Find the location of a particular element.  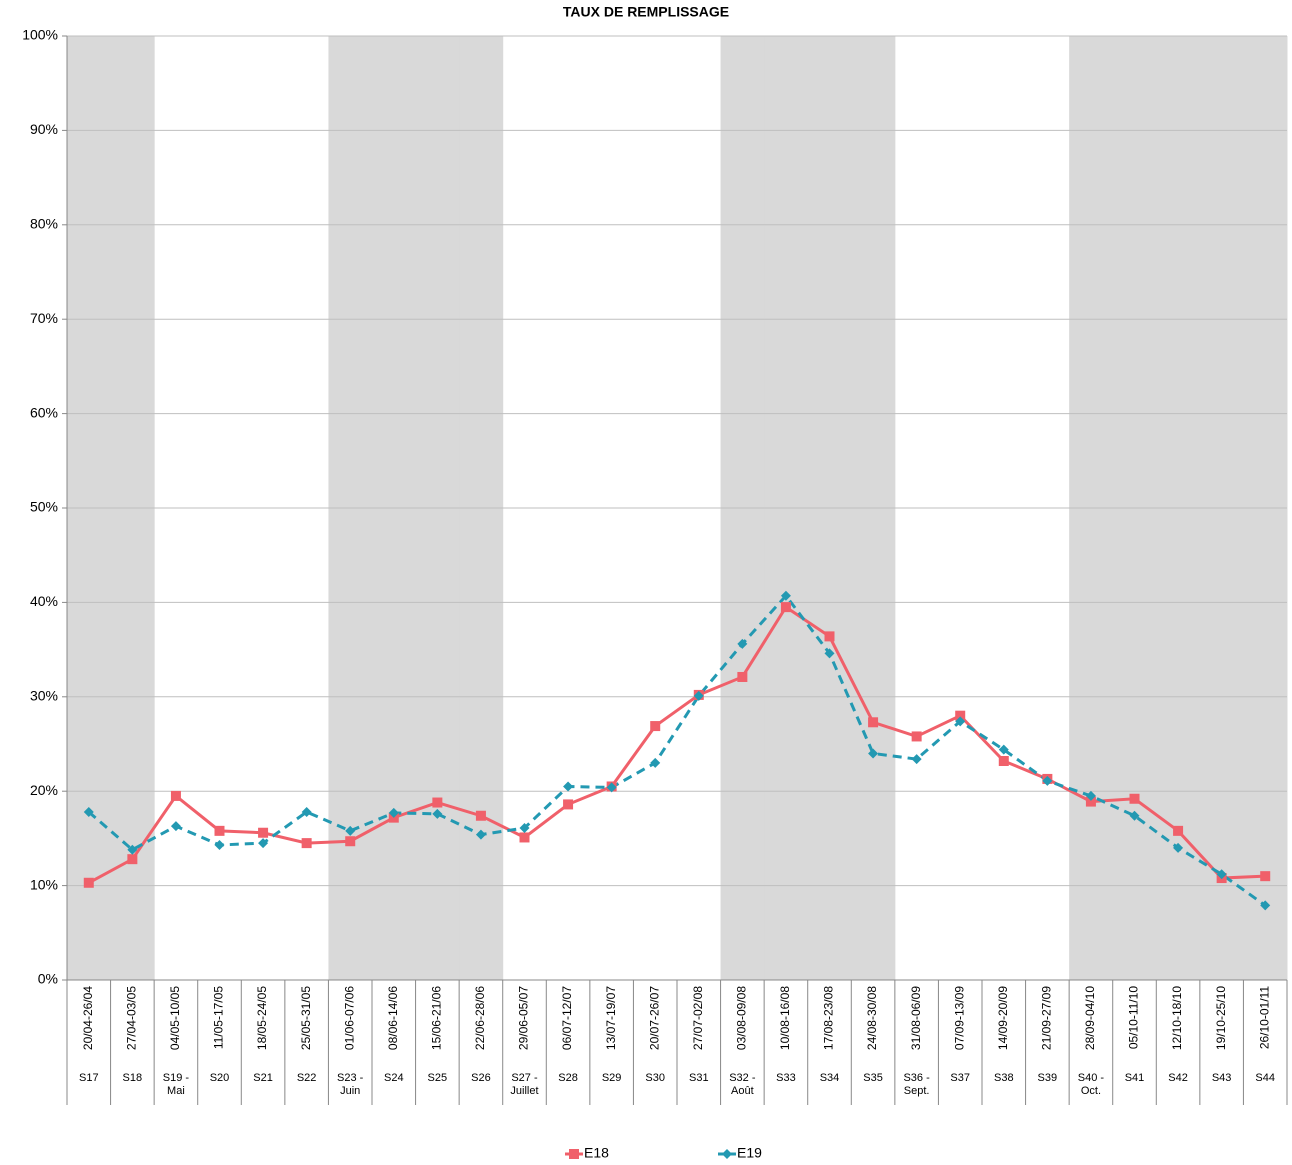

x-tick-label: S32 - Août is located at coordinates (742, 1084).